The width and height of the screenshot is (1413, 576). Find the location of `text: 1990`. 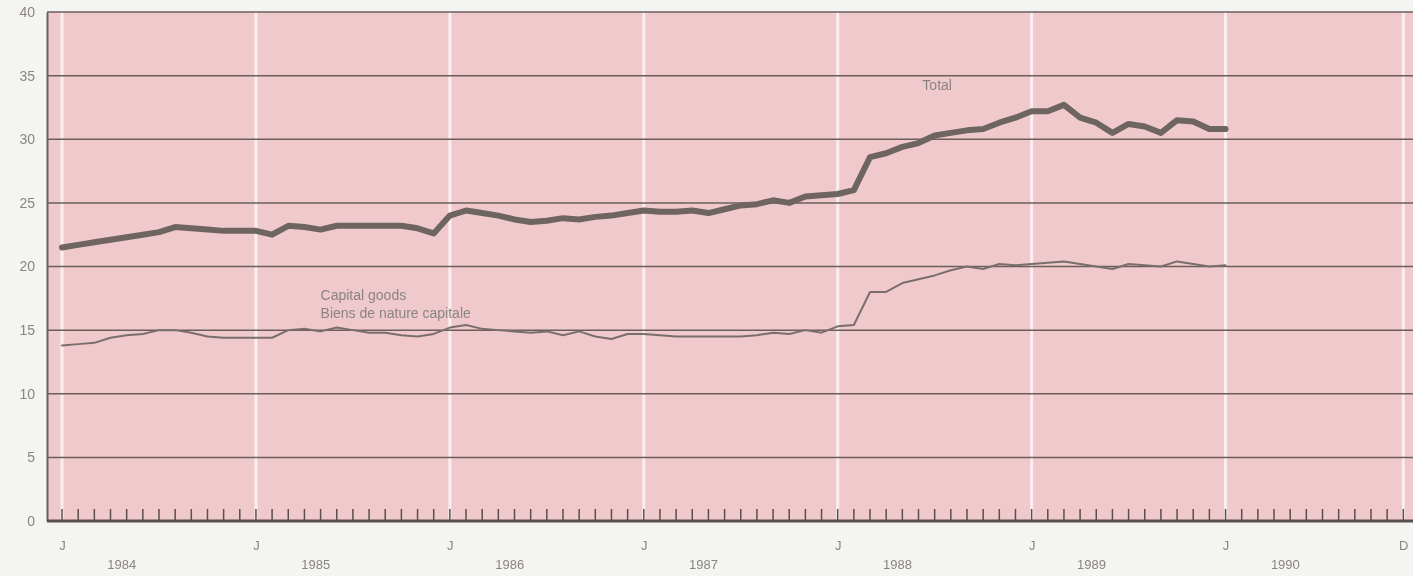

text: 1990 is located at coordinates (1285, 564).